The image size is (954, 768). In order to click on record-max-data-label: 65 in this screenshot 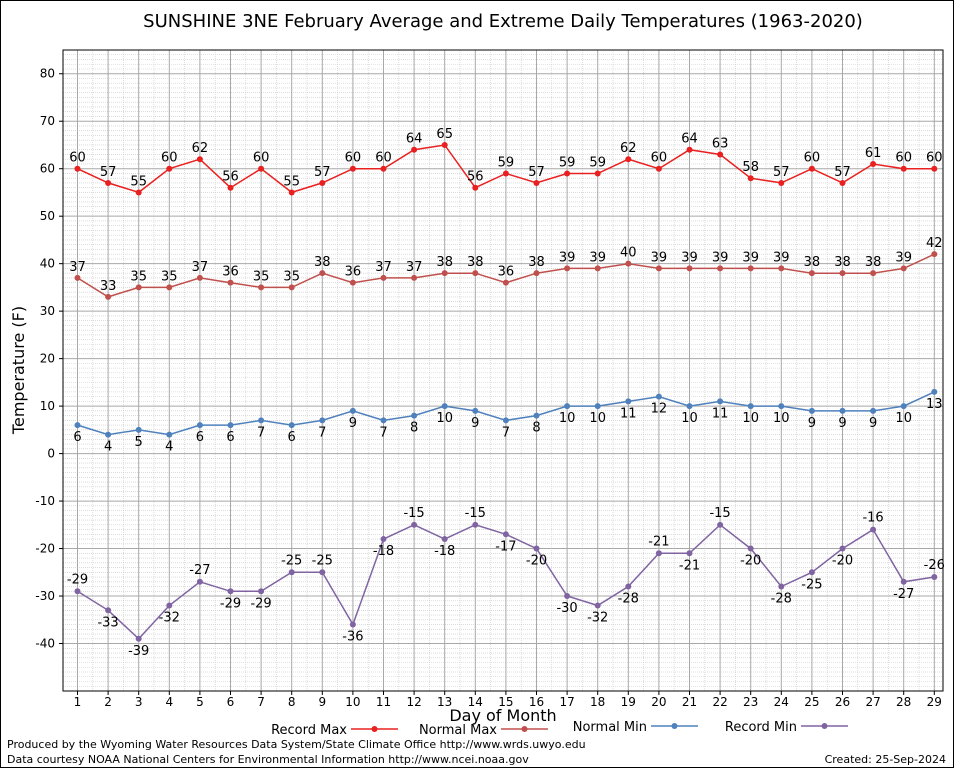, I will do `click(444, 134)`.